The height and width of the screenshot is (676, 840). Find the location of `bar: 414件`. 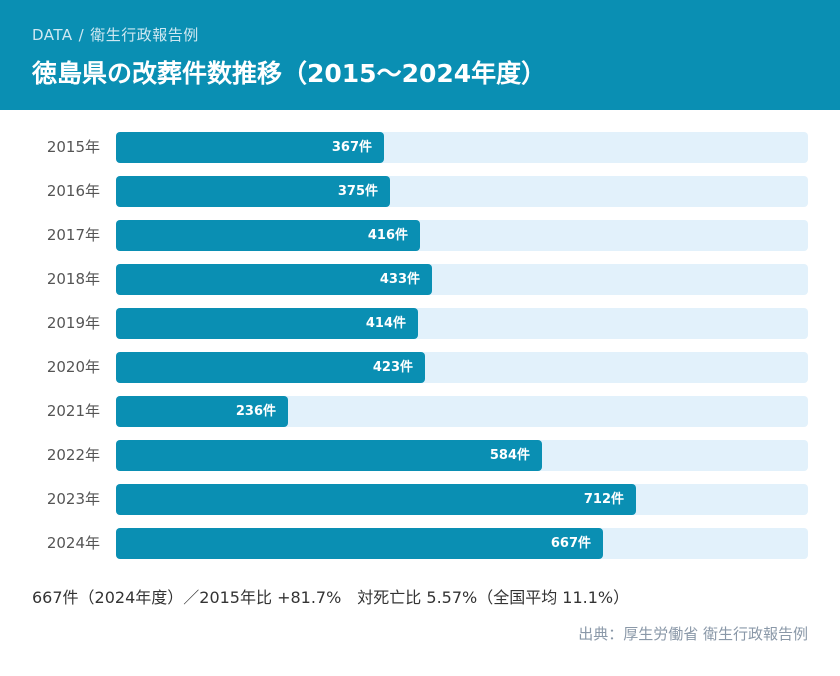

bar: 414件 is located at coordinates (267, 323).